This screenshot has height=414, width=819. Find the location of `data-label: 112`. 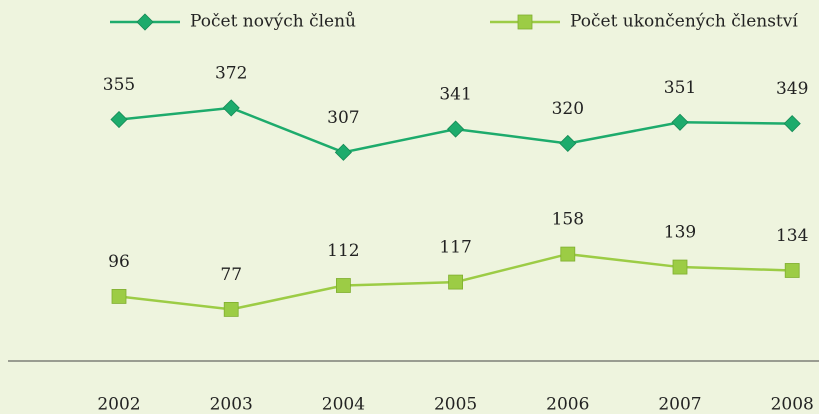

data-label: 112 is located at coordinates (343, 251).